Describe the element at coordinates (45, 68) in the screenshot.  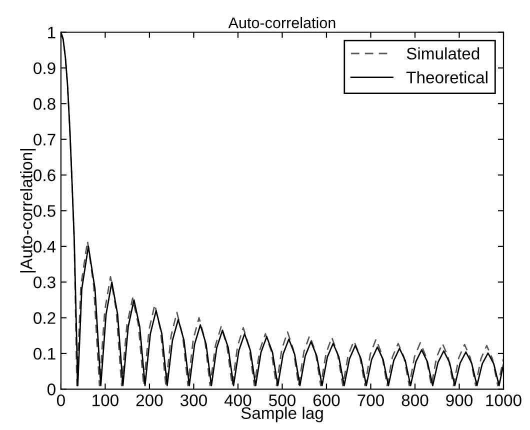
I see `y-tick-label: 0.9` at that location.